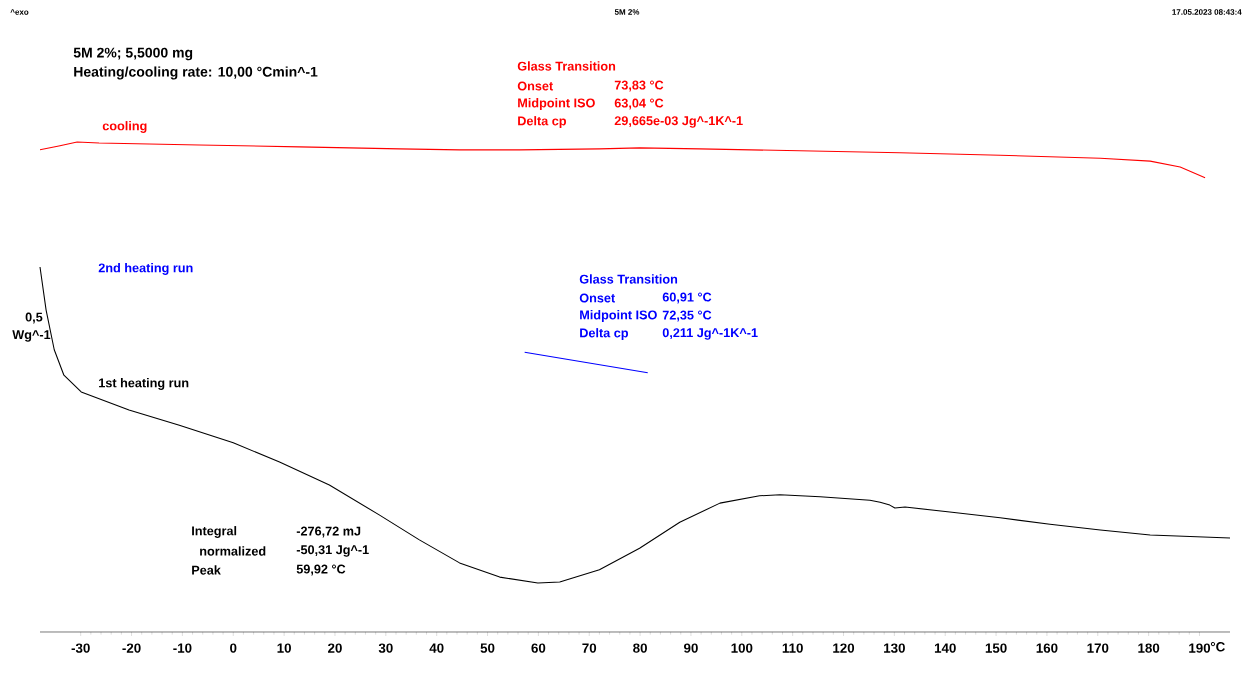  I want to click on annotation: Onset, so click(597, 298).